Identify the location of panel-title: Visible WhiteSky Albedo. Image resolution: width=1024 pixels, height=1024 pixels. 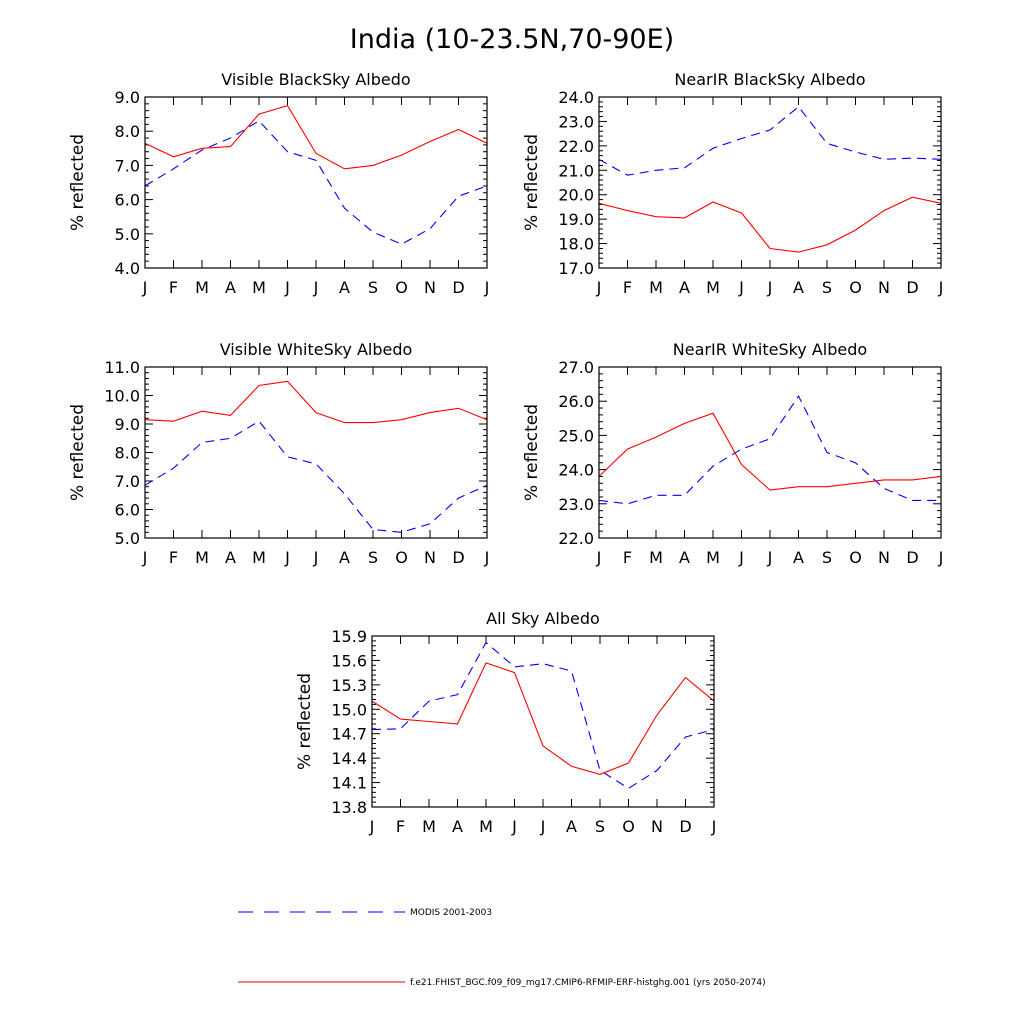
(316, 349).